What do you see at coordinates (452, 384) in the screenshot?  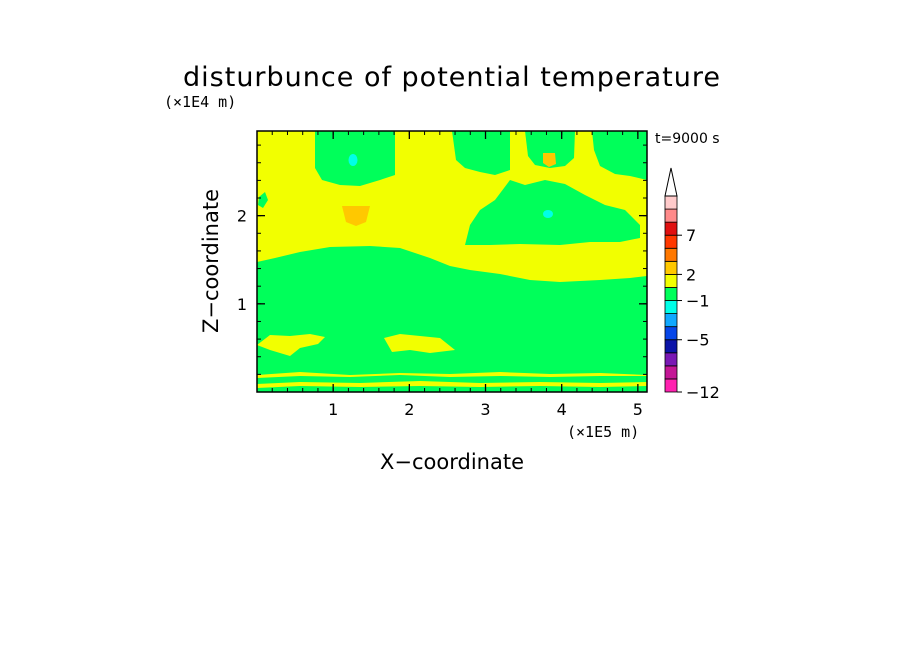 I see `contour-yellow-bottom-strip` at bounding box center [452, 384].